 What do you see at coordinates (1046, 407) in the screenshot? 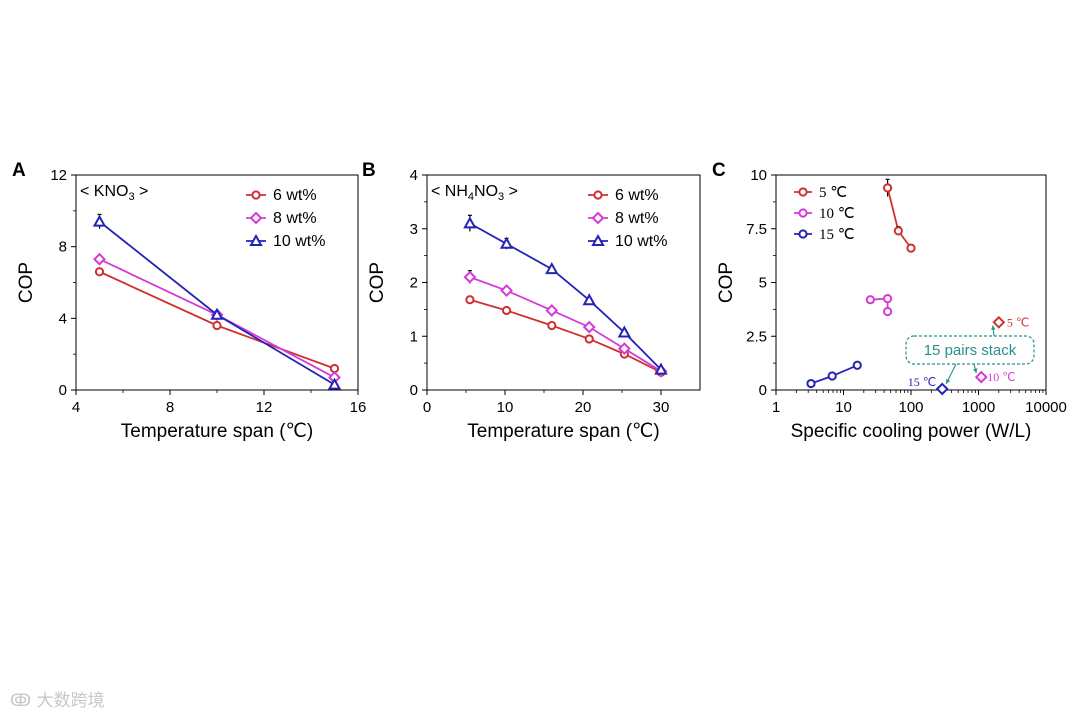
I see `x-tick-label: 10000` at bounding box center [1046, 407].